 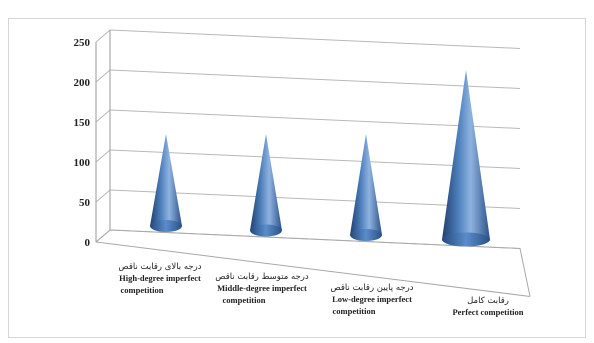 I want to click on floor-edge, so click(x=313, y=263).